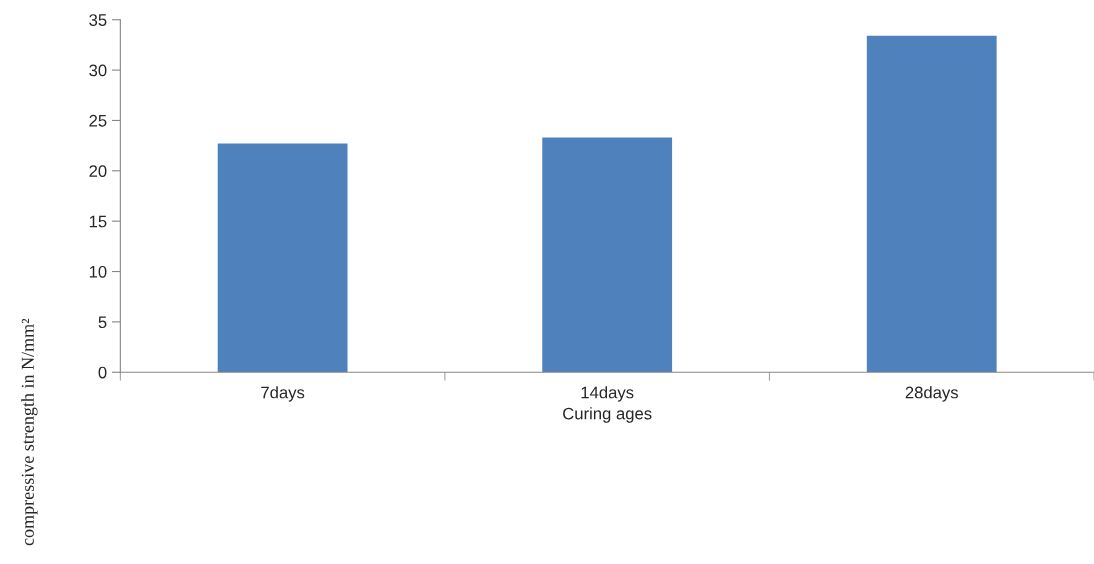  What do you see at coordinates (98, 221) in the screenshot?
I see `y-tick-label: 15` at bounding box center [98, 221].